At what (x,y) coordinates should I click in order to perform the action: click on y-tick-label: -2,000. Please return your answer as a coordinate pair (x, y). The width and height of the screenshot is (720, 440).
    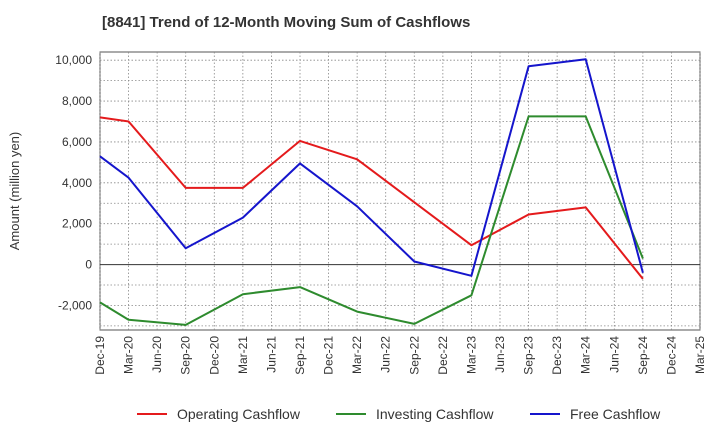
    Looking at the image, I should click on (75, 305).